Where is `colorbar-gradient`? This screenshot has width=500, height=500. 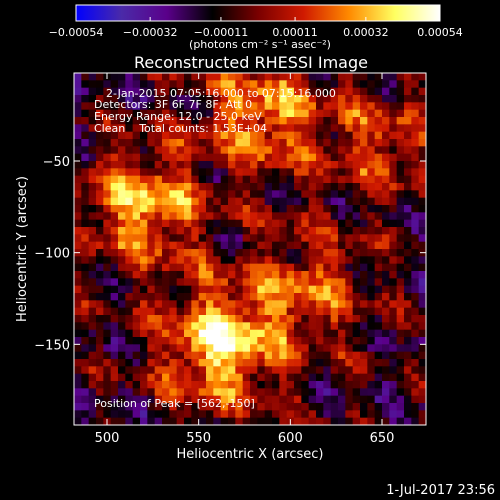 colorbar-gradient is located at coordinates (258, 13).